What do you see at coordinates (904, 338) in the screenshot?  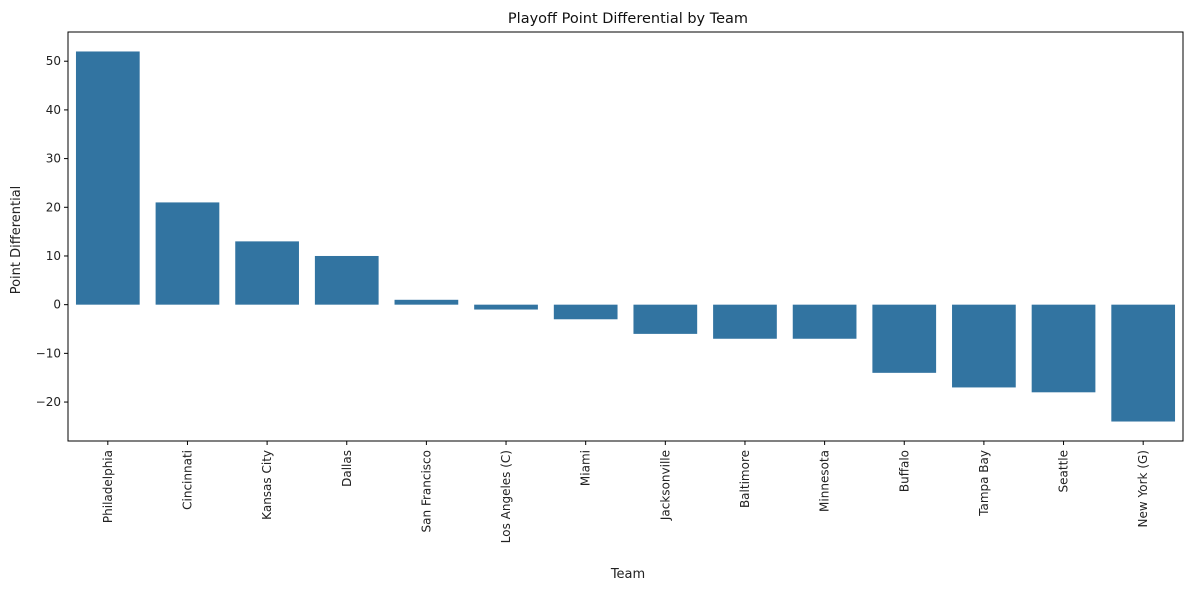 I see `bar-buffalo` at bounding box center [904, 338].